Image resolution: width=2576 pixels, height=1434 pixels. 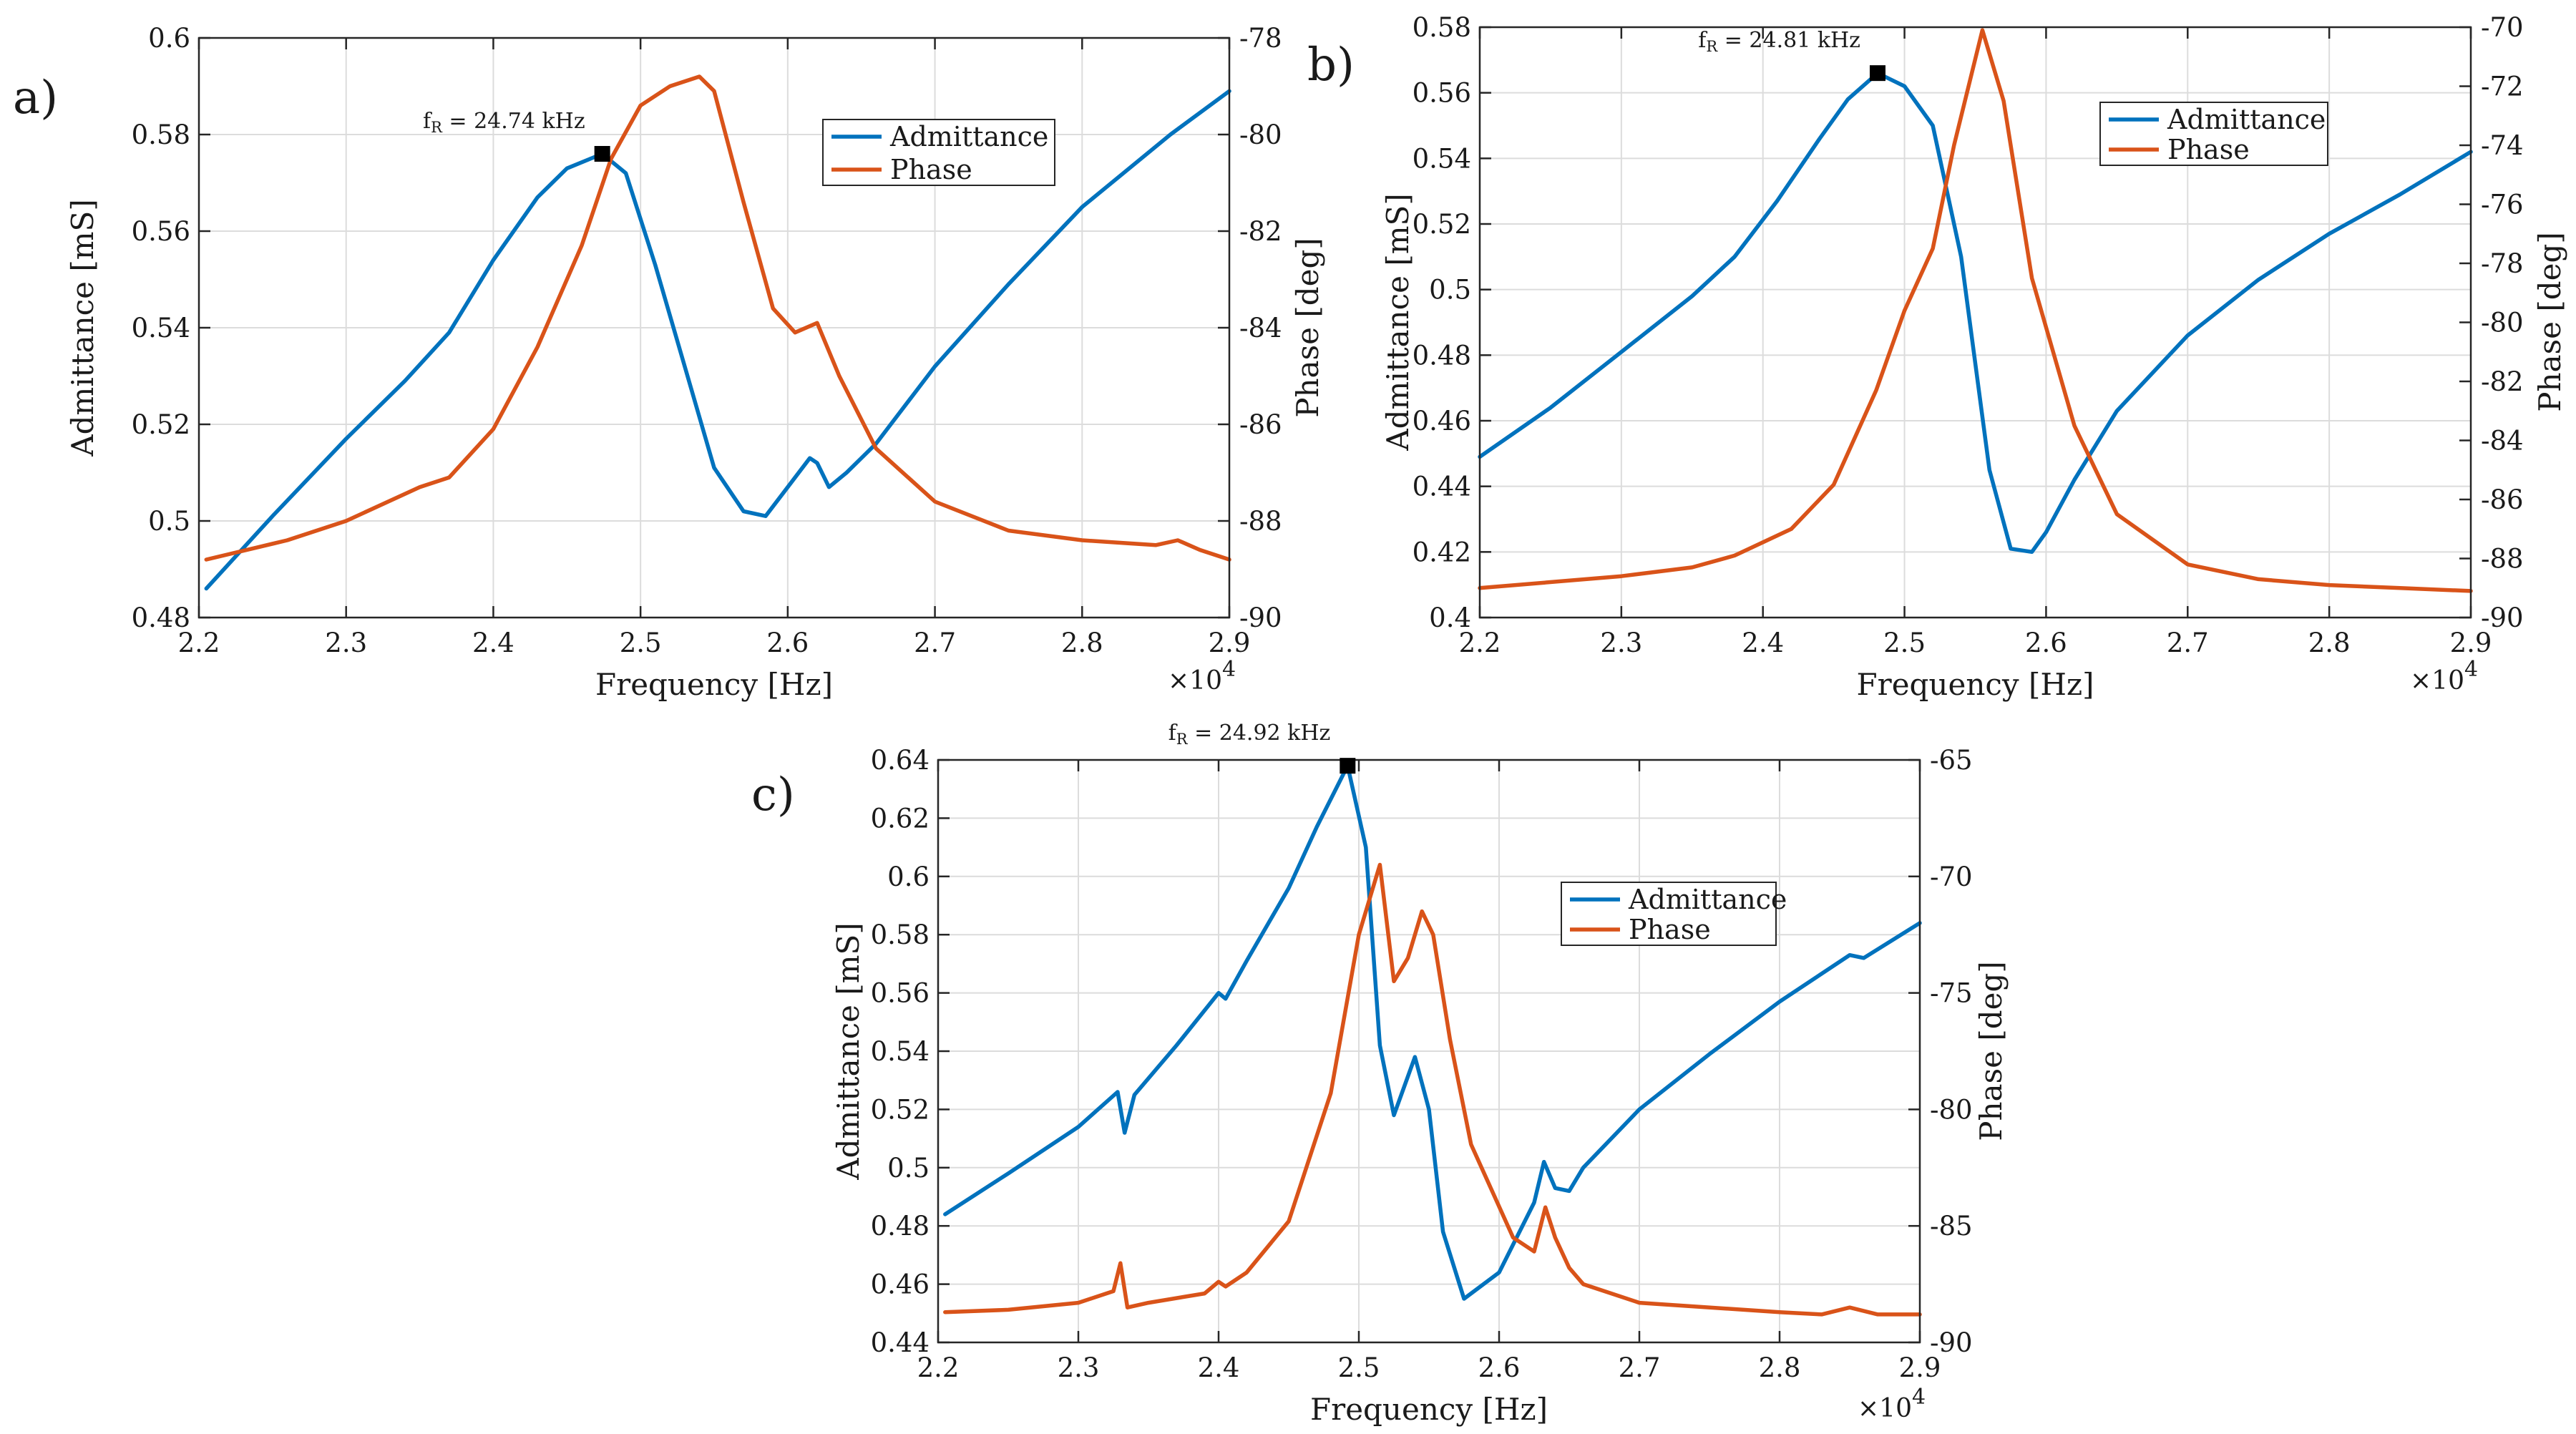 What do you see at coordinates (1450, 618) in the screenshot?
I see `y-tick-label-left: 0.4` at bounding box center [1450, 618].